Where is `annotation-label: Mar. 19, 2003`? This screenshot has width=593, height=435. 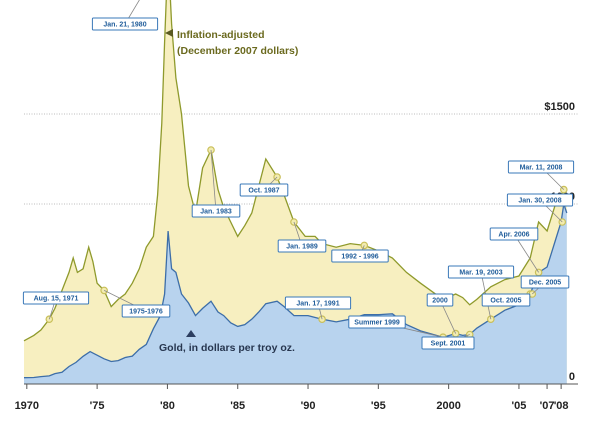
annotation-label: Mar. 19, 2003 is located at coordinates (480, 273).